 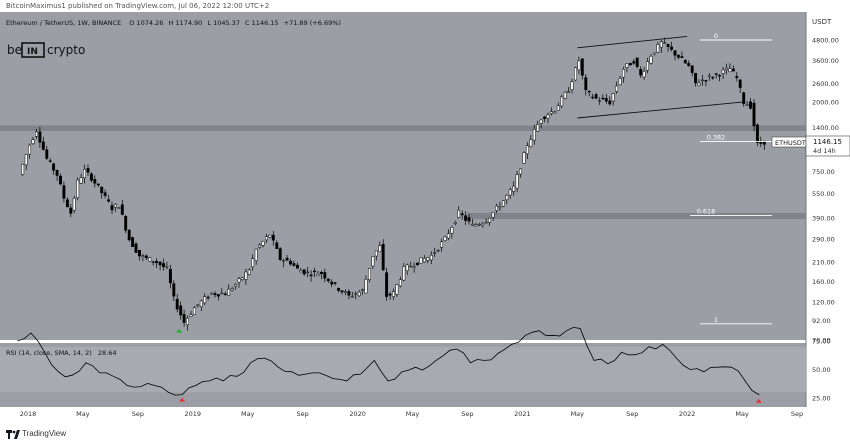 What do you see at coordinates (716, 36) in the screenshot?
I see `fib-level-label: 0` at bounding box center [716, 36].